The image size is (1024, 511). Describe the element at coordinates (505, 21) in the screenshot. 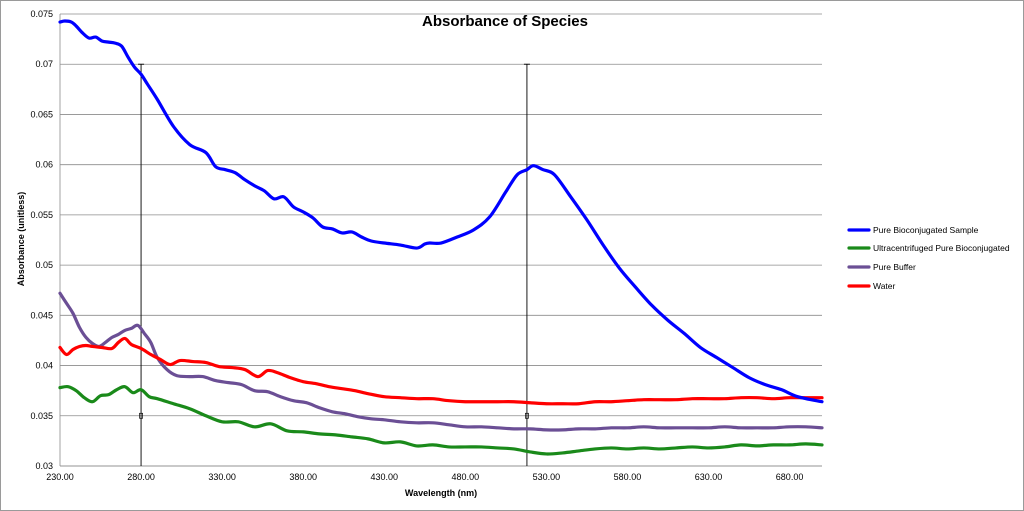

I see `chart-title: Absorbance of Species` at that location.